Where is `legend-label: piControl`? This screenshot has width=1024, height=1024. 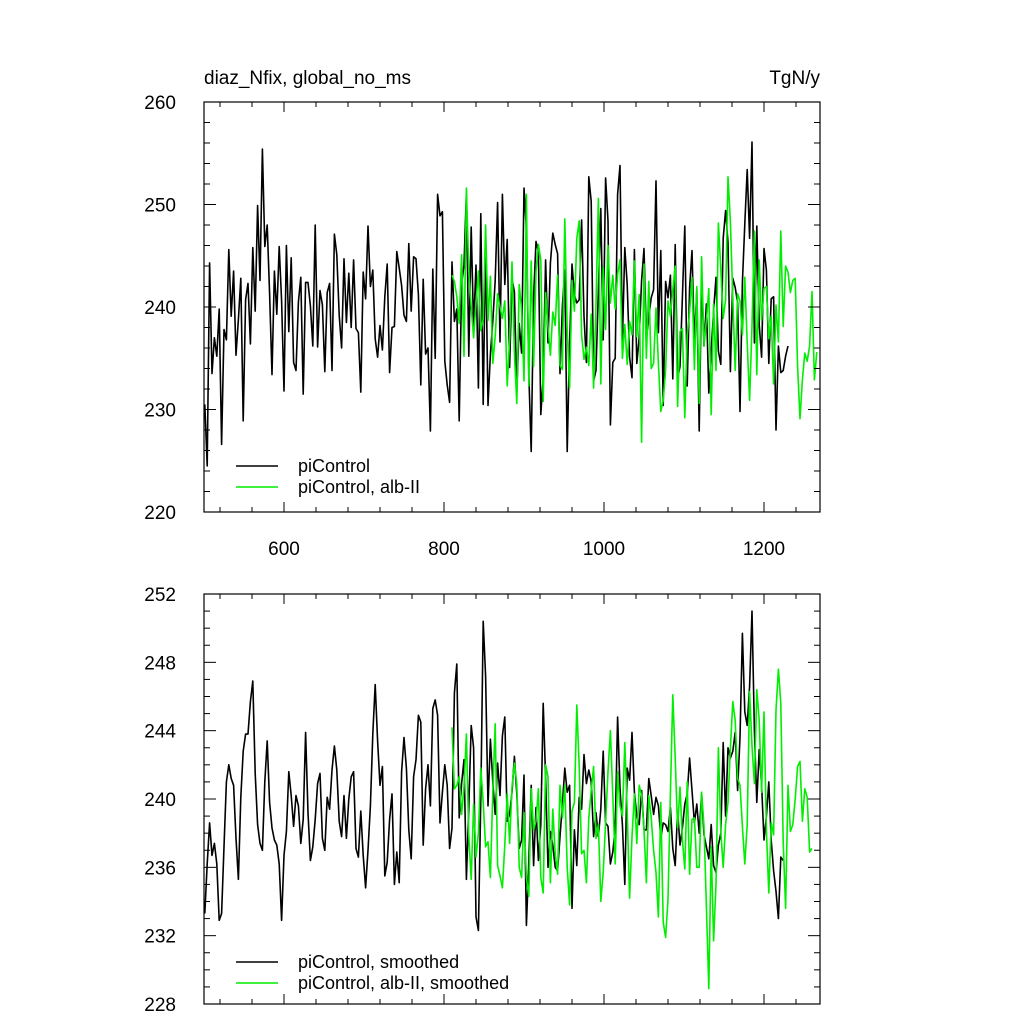
legend-label: piControl is located at coordinates (334, 466).